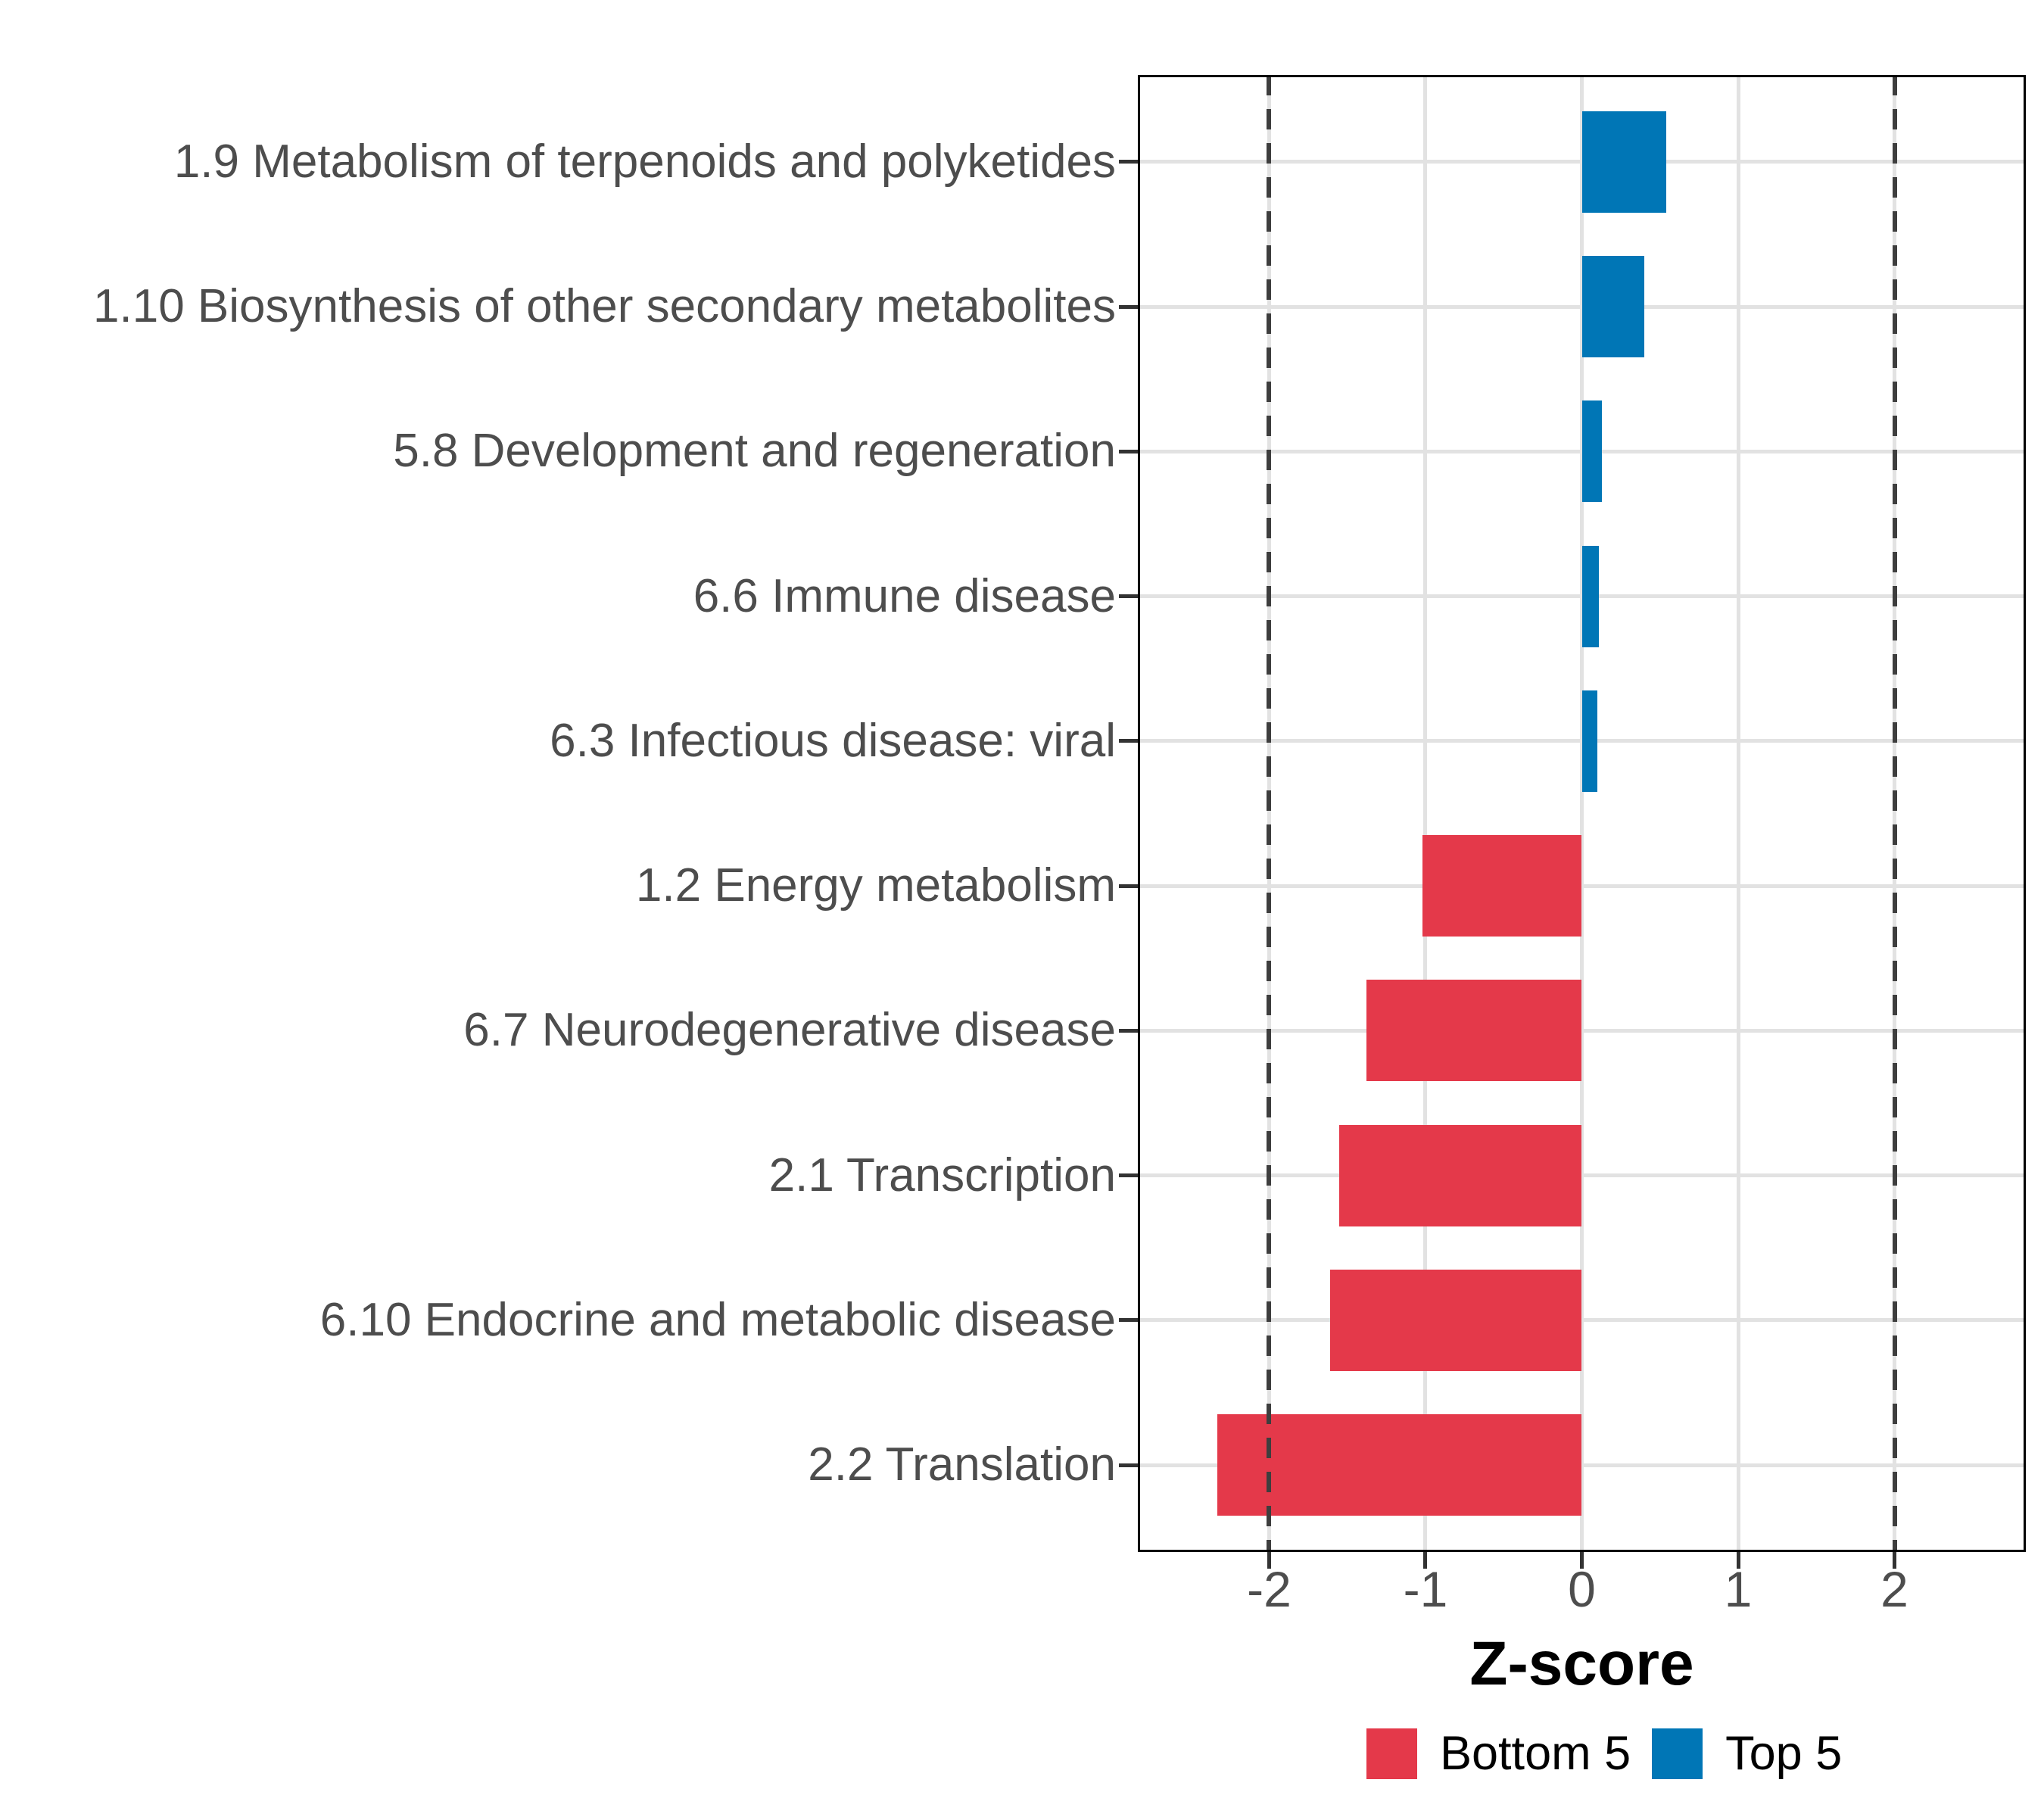  I want to click on x-tick-label: 2, so click(1894, 1589).